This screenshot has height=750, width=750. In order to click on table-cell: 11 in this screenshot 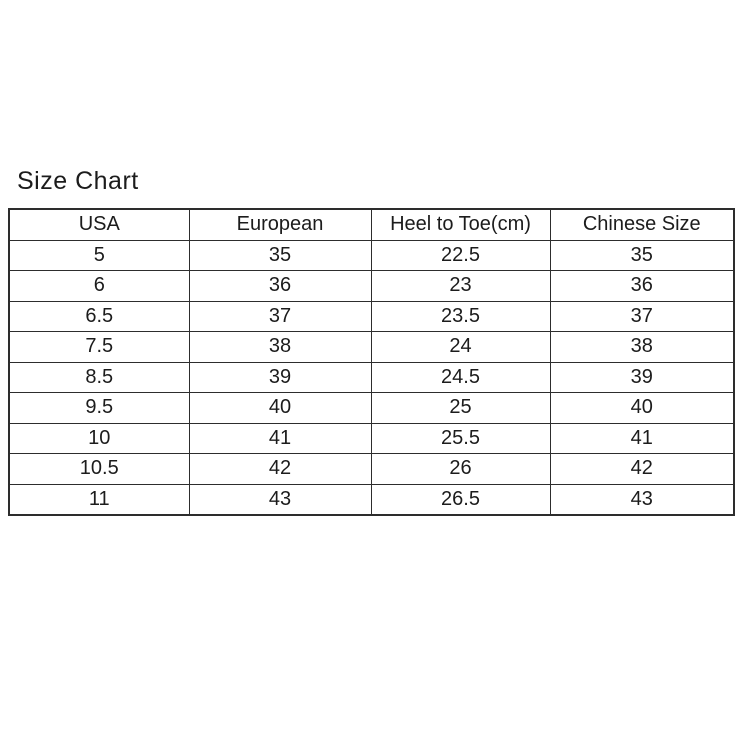, I will do `click(99, 499)`.